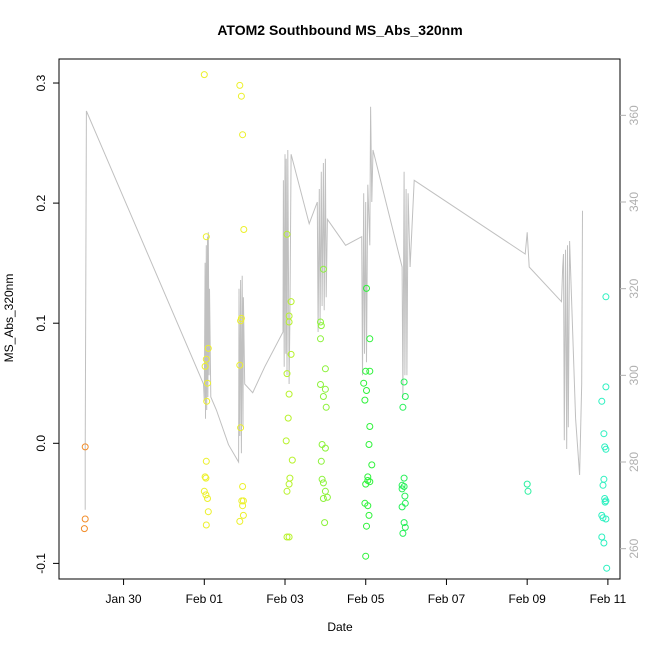 The image size is (650, 650). I want to click on y-axis-label: MS_Abs_320nm, so click(9, 318).